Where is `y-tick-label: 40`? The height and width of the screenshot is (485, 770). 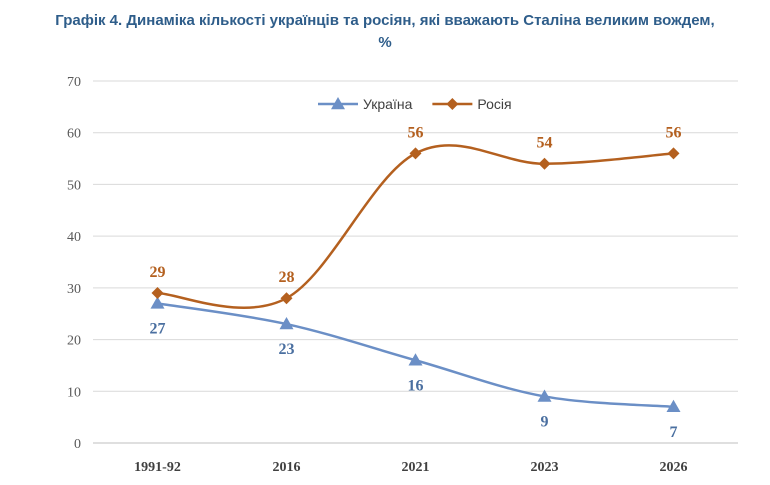 y-tick-label: 40 is located at coordinates (74, 237).